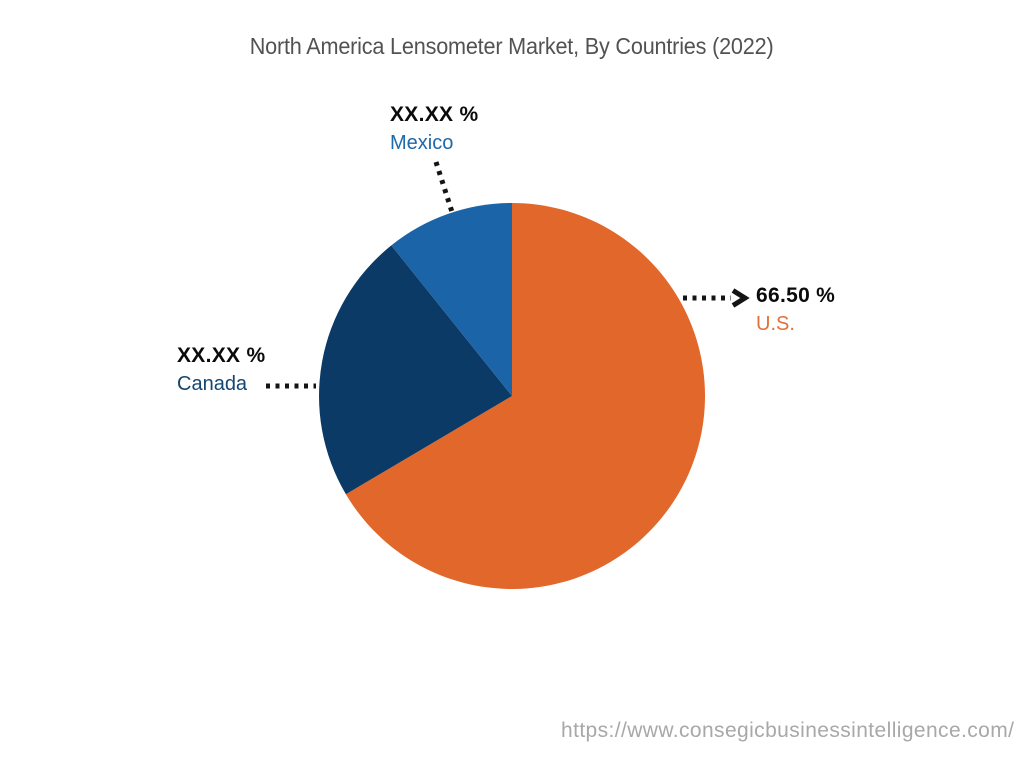 The height and width of the screenshot is (768, 1024). Describe the element at coordinates (434, 114) in the screenshot. I see `mexico-value-label: XX.XX %` at that location.